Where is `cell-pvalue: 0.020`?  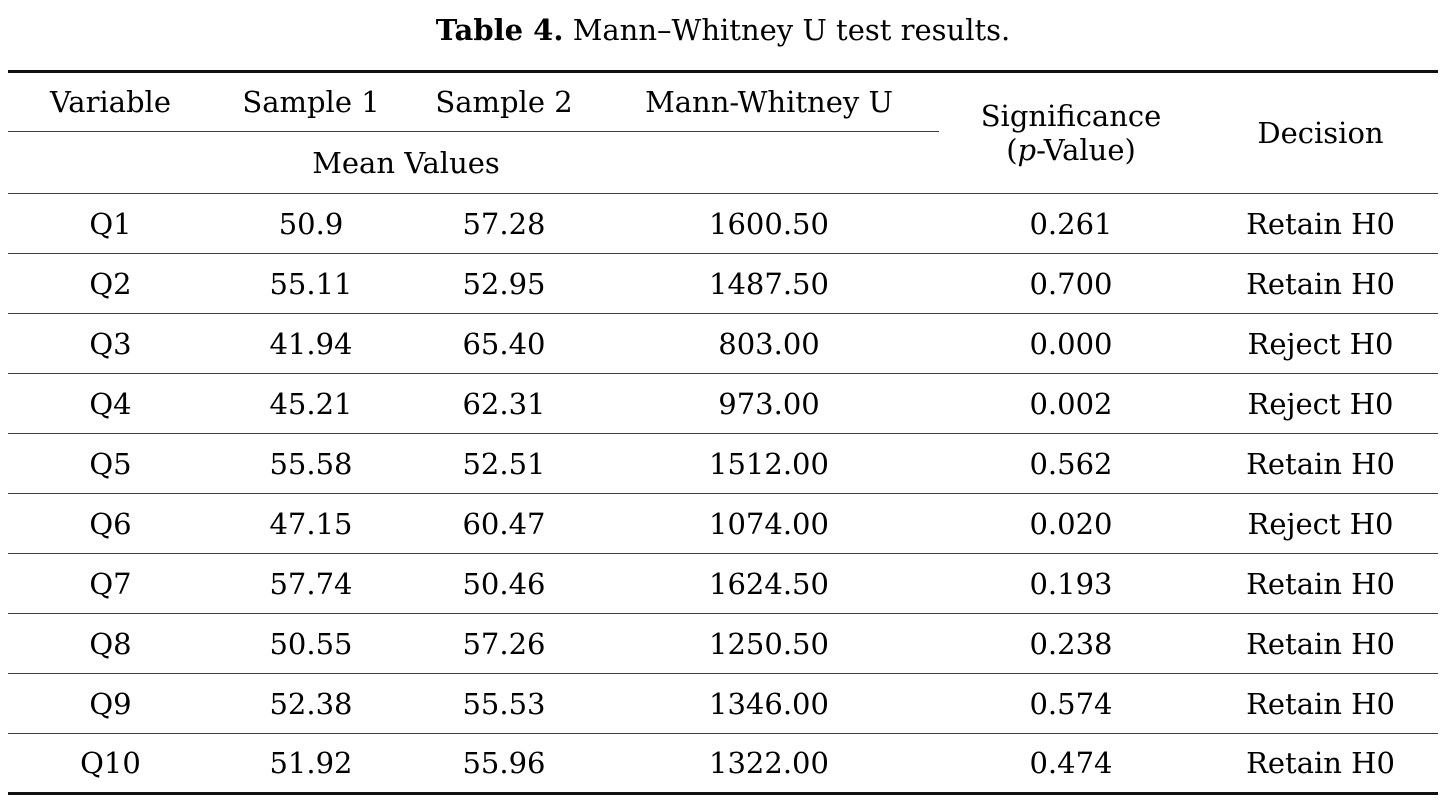
cell-pvalue: 0.020 is located at coordinates (1071, 523).